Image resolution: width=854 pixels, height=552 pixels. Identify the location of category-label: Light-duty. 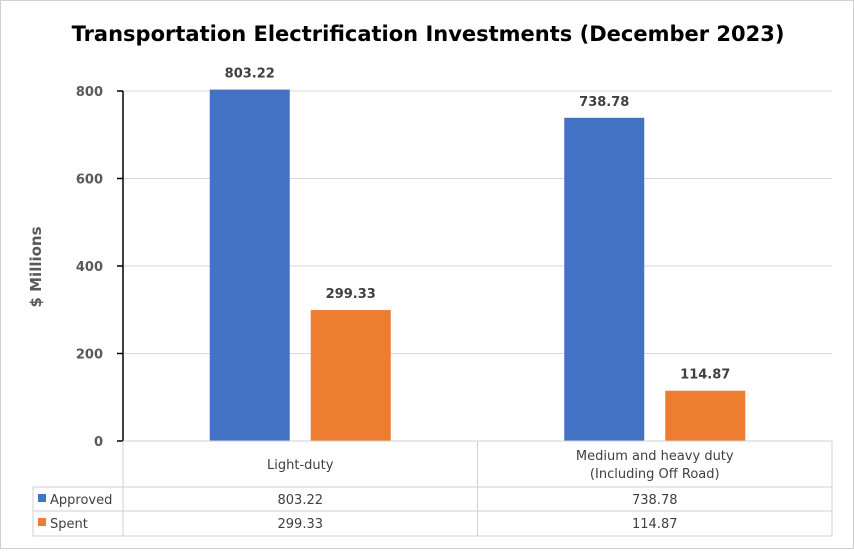
(300, 465).